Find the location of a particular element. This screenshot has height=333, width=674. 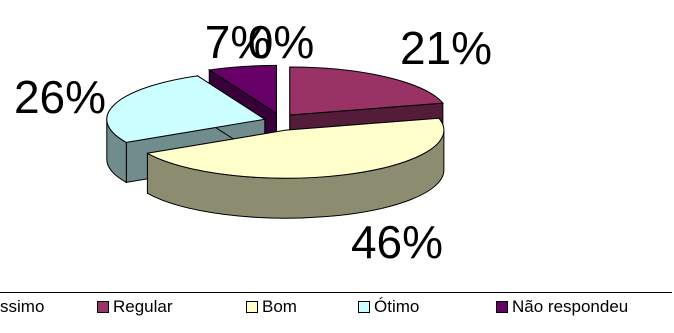

legend-swatch-otimo is located at coordinates (364, 307).